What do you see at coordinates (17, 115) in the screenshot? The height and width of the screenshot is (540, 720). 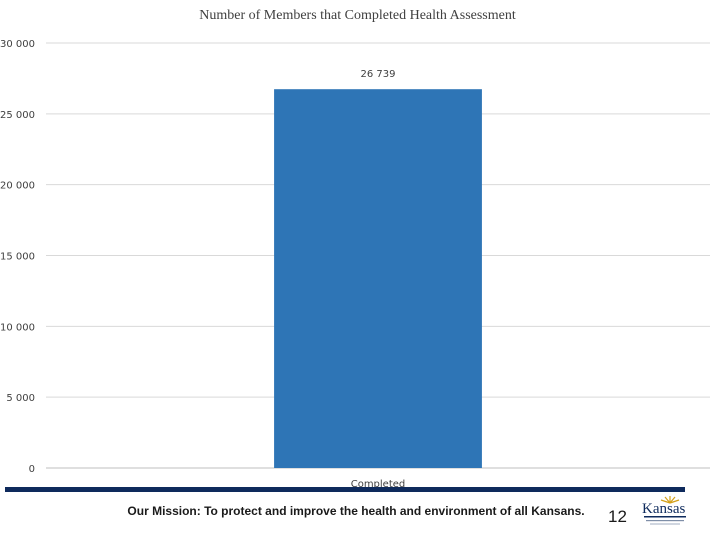 I see `y-tick-label: 25 000` at bounding box center [17, 115].